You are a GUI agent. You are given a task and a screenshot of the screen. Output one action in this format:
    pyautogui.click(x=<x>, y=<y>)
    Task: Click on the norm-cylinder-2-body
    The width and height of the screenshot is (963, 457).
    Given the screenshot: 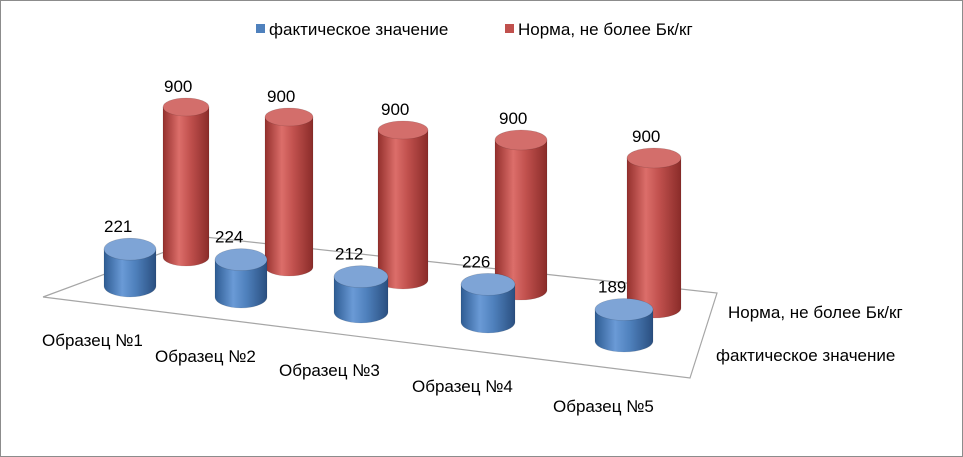 What is the action you would take?
    pyautogui.click(x=289, y=196)
    